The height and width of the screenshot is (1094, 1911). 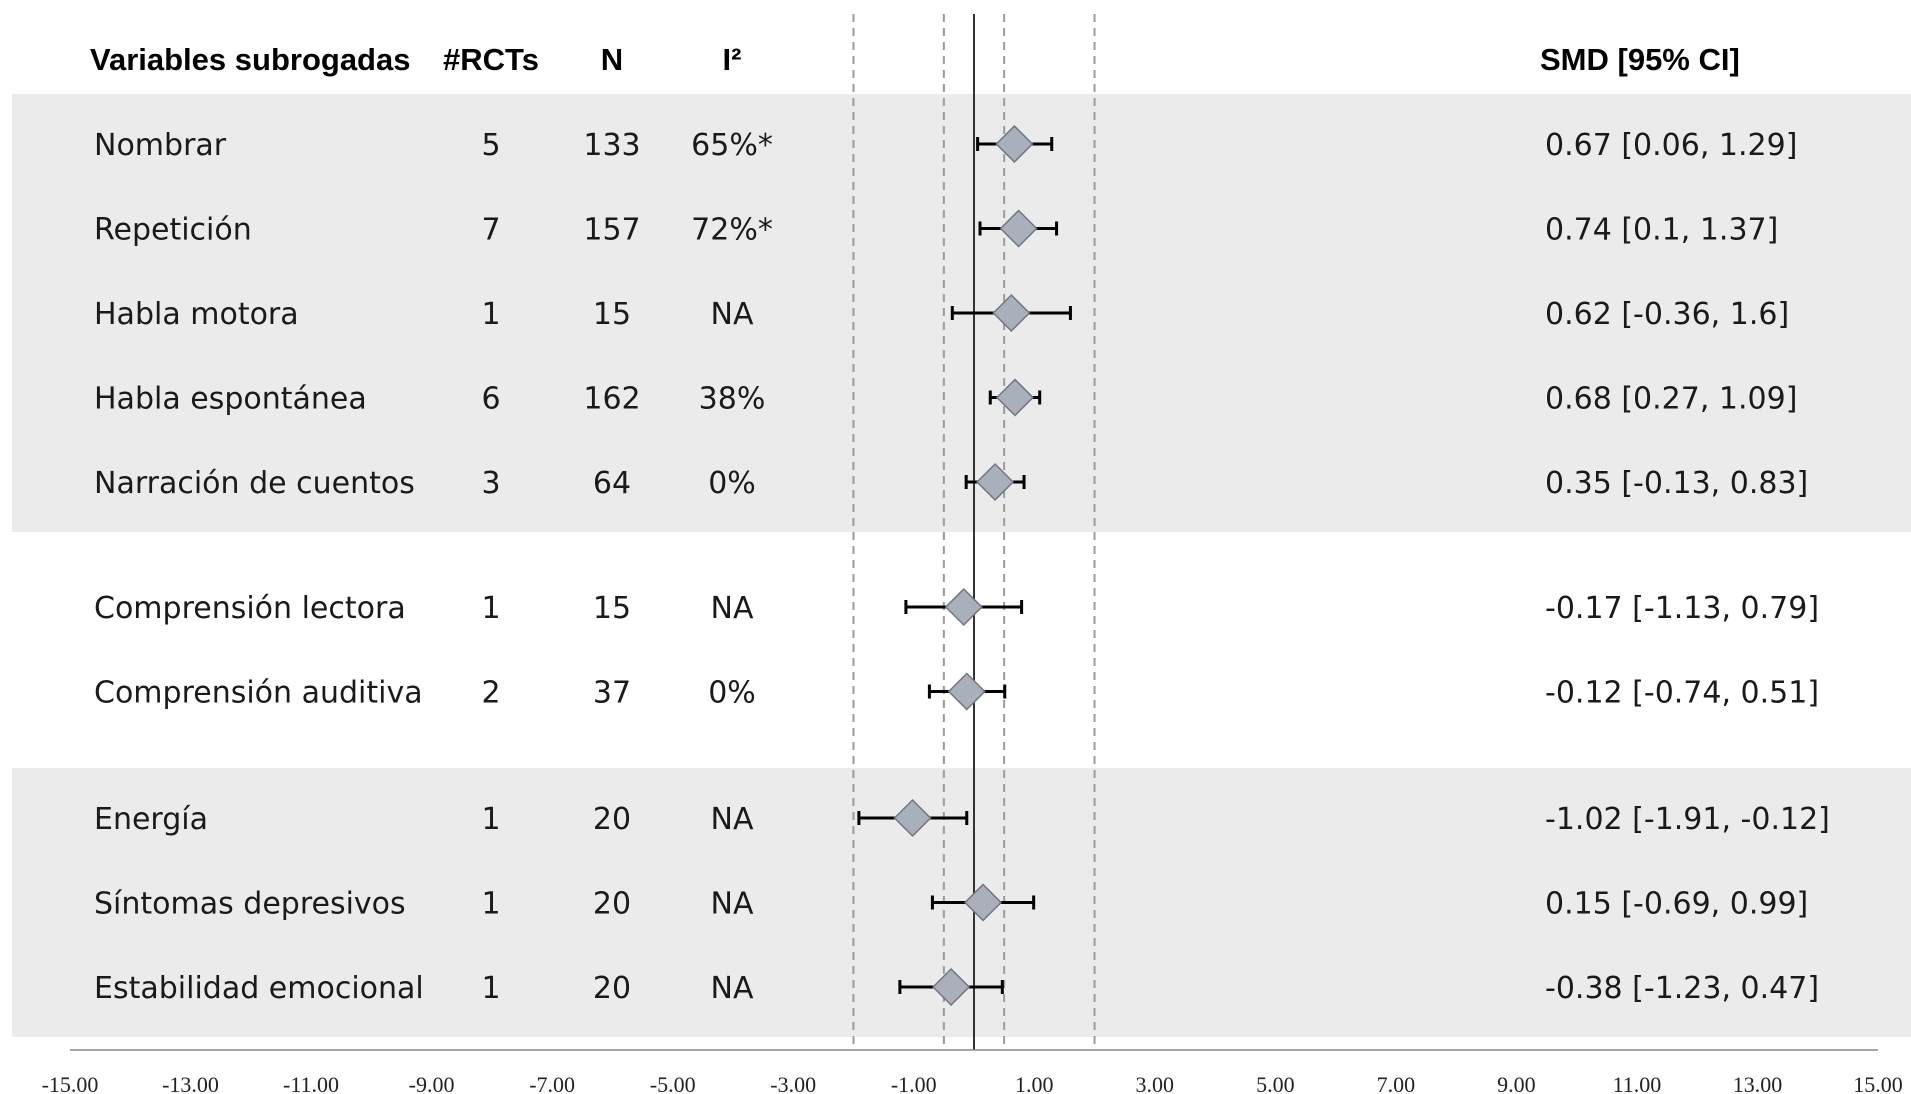 What do you see at coordinates (1661, 230) in the screenshot?
I see `row-smd-label: 0.74 [0.1, 1.37]` at bounding box center [1661, 230].